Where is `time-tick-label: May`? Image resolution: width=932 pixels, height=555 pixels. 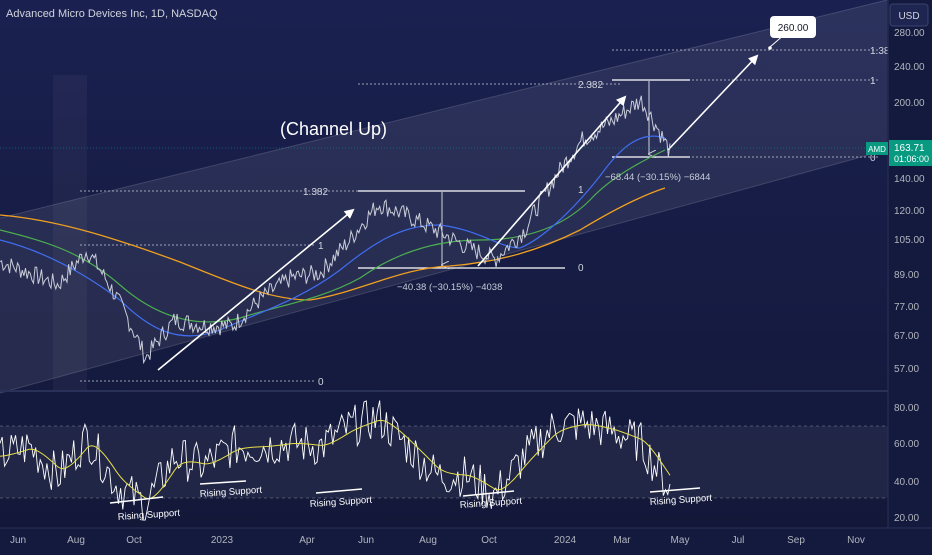
time-tick-label: May is located at coordinates (680, 540).